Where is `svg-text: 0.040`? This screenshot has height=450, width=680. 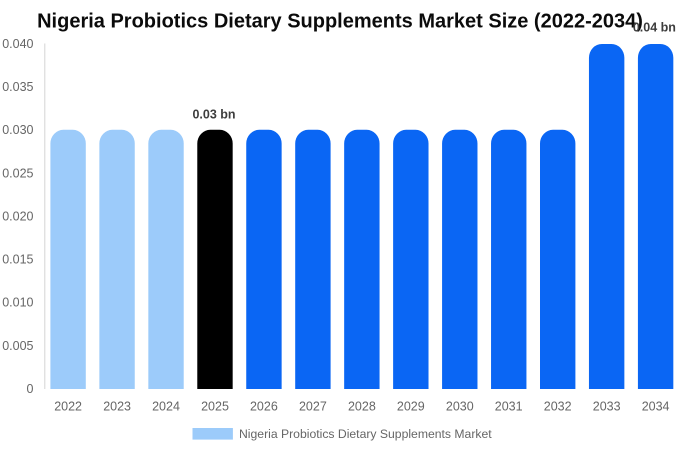
svg-text: 0.040 is located at coordinates (17, 44).